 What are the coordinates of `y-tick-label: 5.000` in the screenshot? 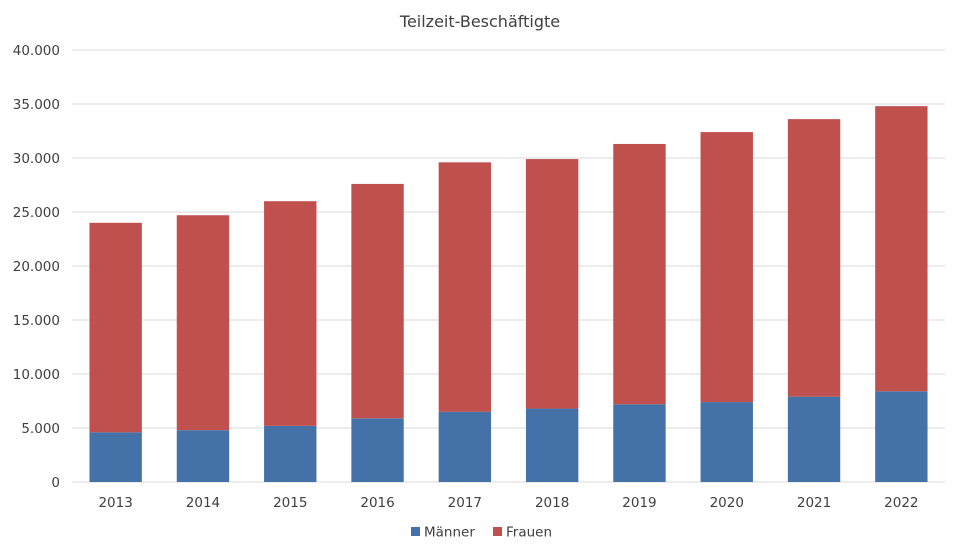 It's located at (40, 429).